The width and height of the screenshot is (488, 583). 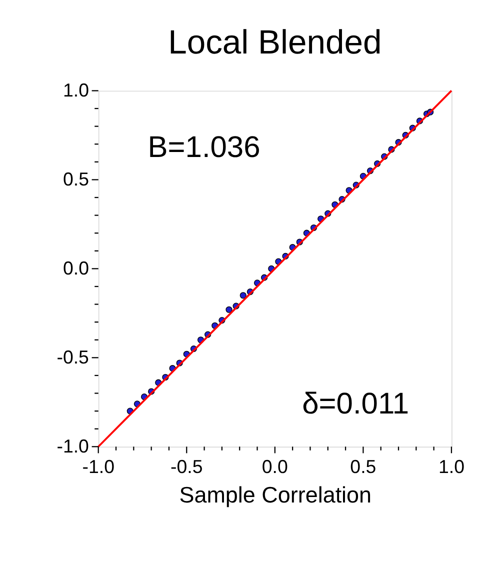 What do you see at coordinates (363, 466) in the screenshot?
I see `x-tick-label: 0.5` at bounding box center [363, 466].